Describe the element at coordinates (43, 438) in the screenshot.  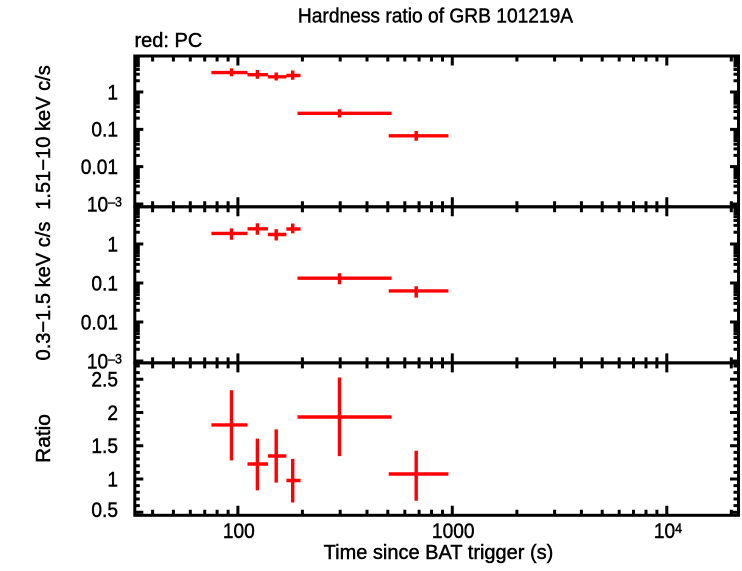
I see `svg-text: Ratio` at that location.